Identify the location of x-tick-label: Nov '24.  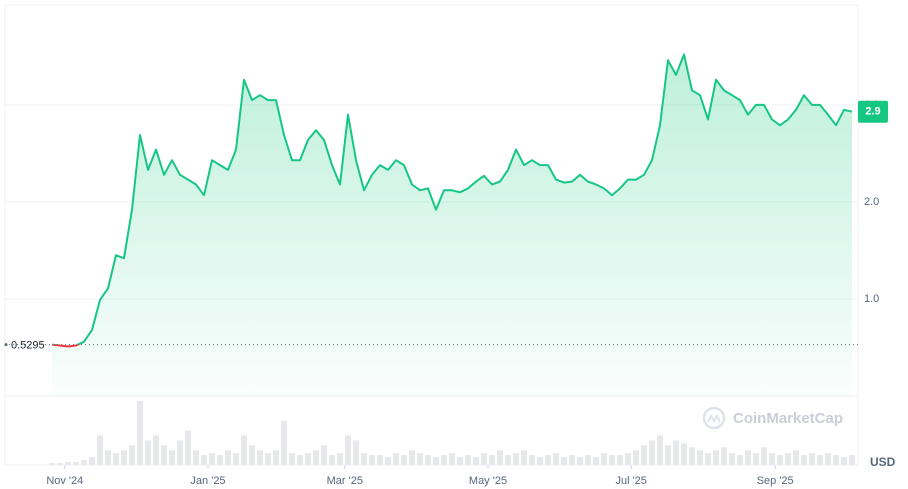
(64, 481).